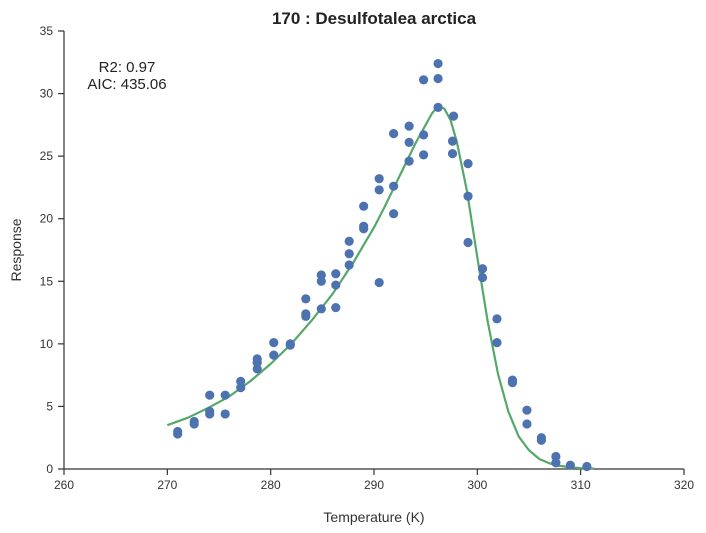 This screenshot has height=533, width=706. What do you see at coordinates (49, 406) in the screenshot?
I see `y-tick-label: 5` at bounding box center [49, 406].